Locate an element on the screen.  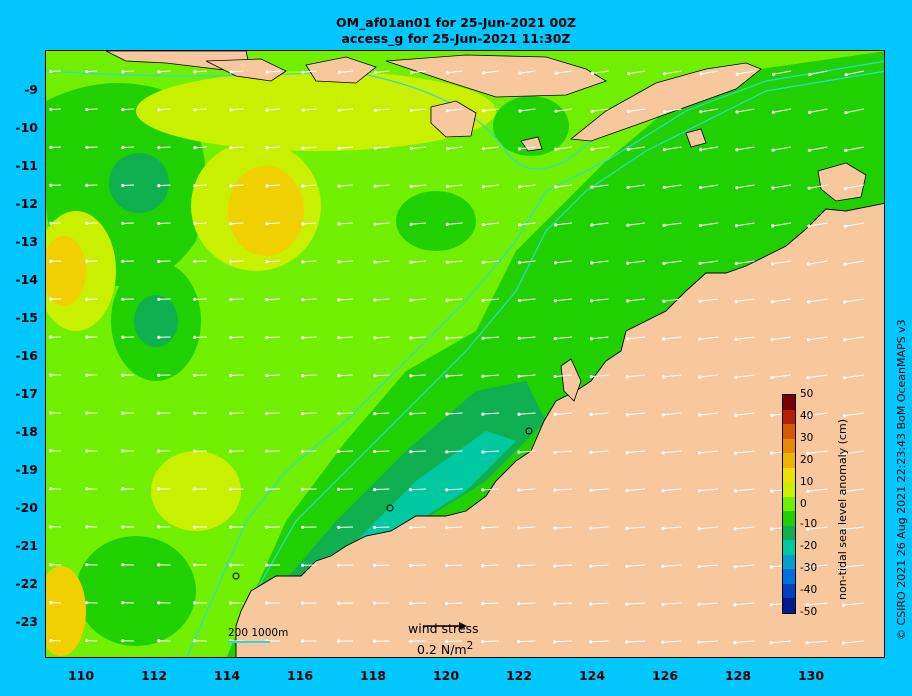
colorbar-label: 40 is located at coordinates (807, 416).